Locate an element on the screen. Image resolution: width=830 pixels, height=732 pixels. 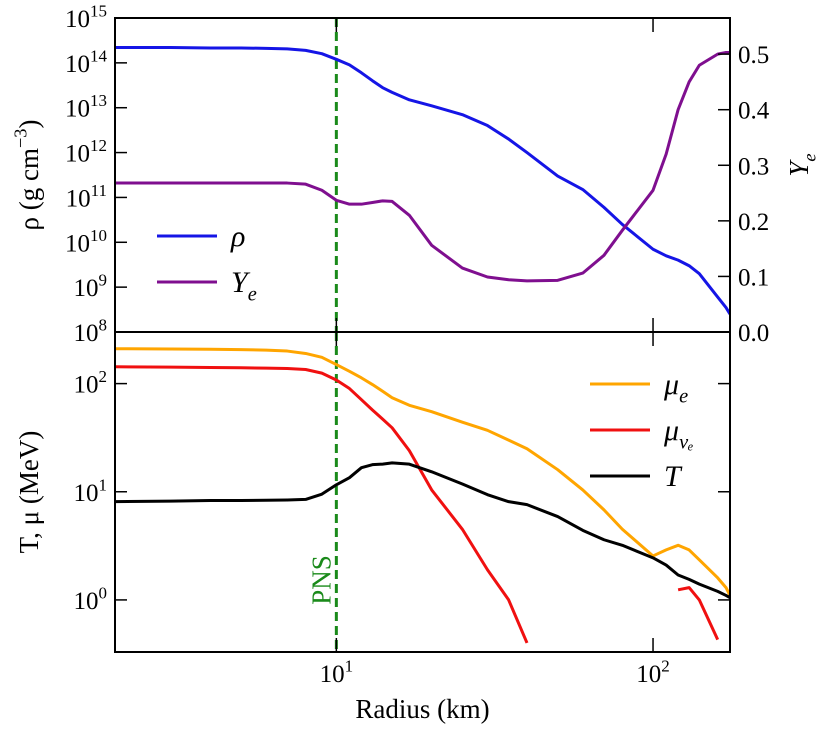
y-axis-label: ρ (g cm−3) is located at coordinates (27, 175).